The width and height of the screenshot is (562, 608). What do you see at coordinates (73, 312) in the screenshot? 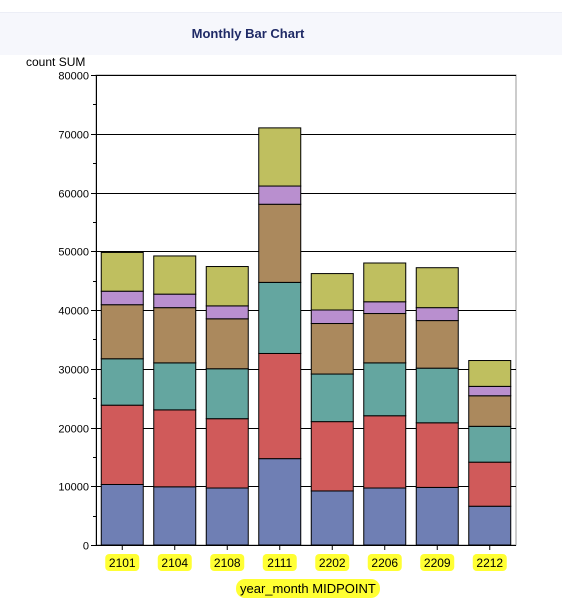
I see `y-tick-label: 40000` at bounding box center [73, 312].